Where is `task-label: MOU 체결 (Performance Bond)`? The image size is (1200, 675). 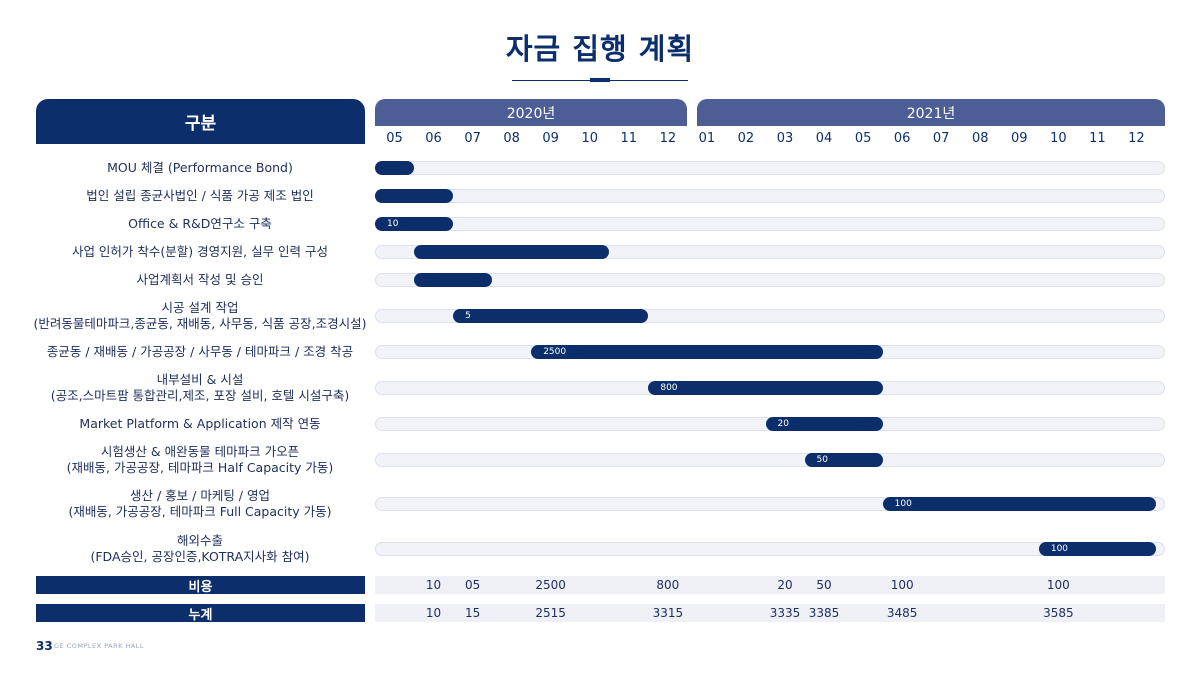
task-label: MOU 체결 (Performance Bond) is located at coordinates (200, 168).